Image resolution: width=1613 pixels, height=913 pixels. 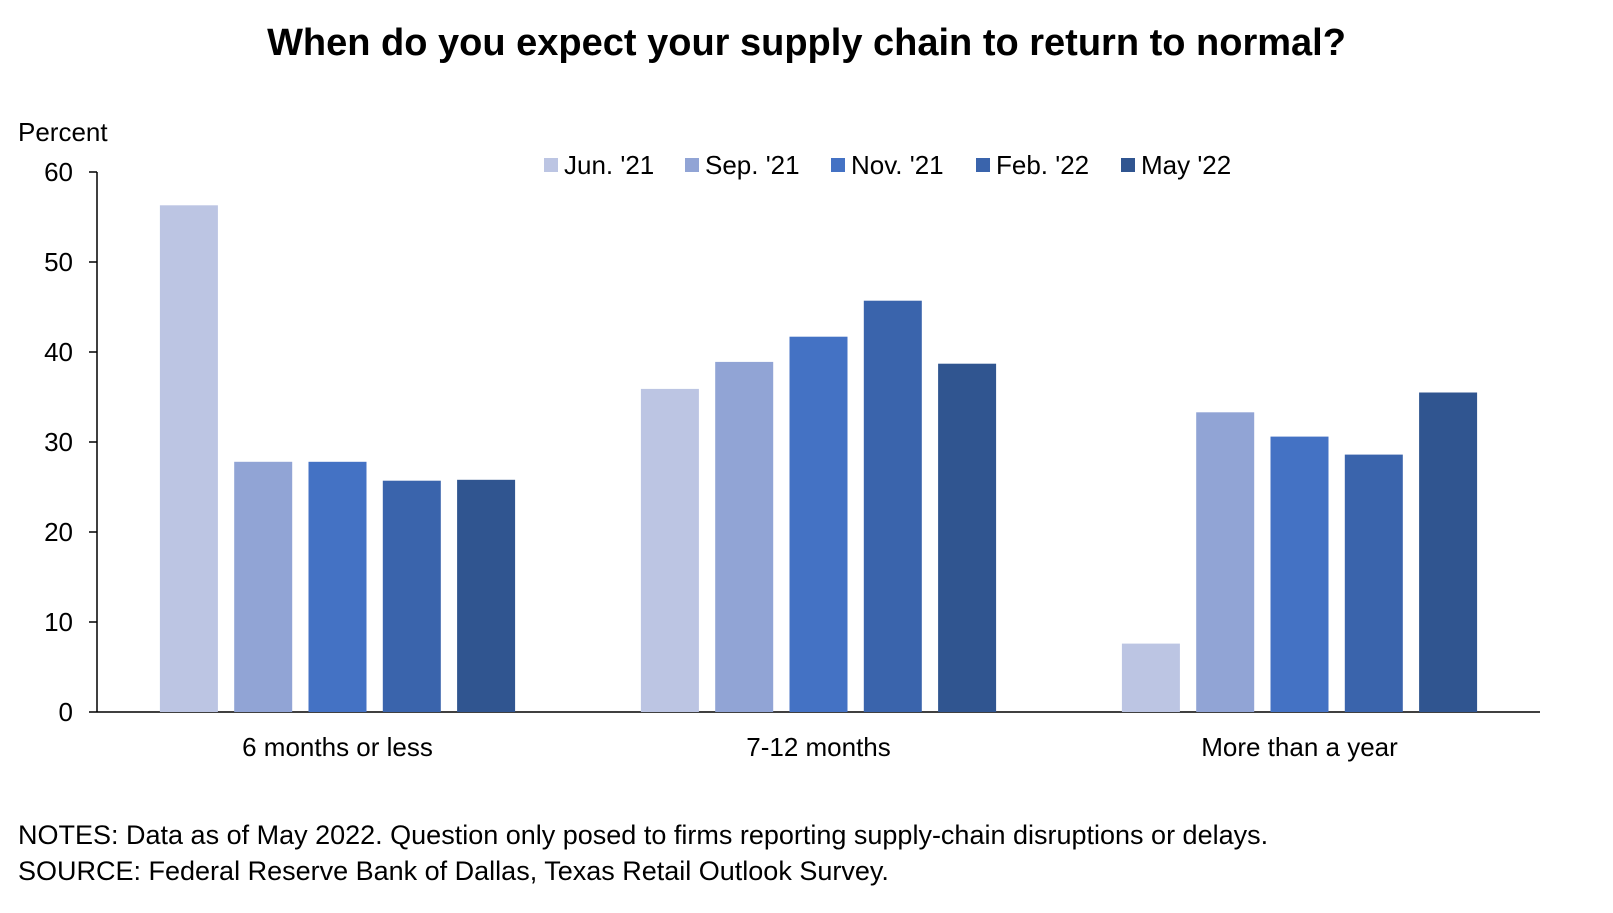 What do you see at coordinates (752, 165) in the screenshot?
I see `legend-label: Sep. '21` at bounding box center [752, 165].